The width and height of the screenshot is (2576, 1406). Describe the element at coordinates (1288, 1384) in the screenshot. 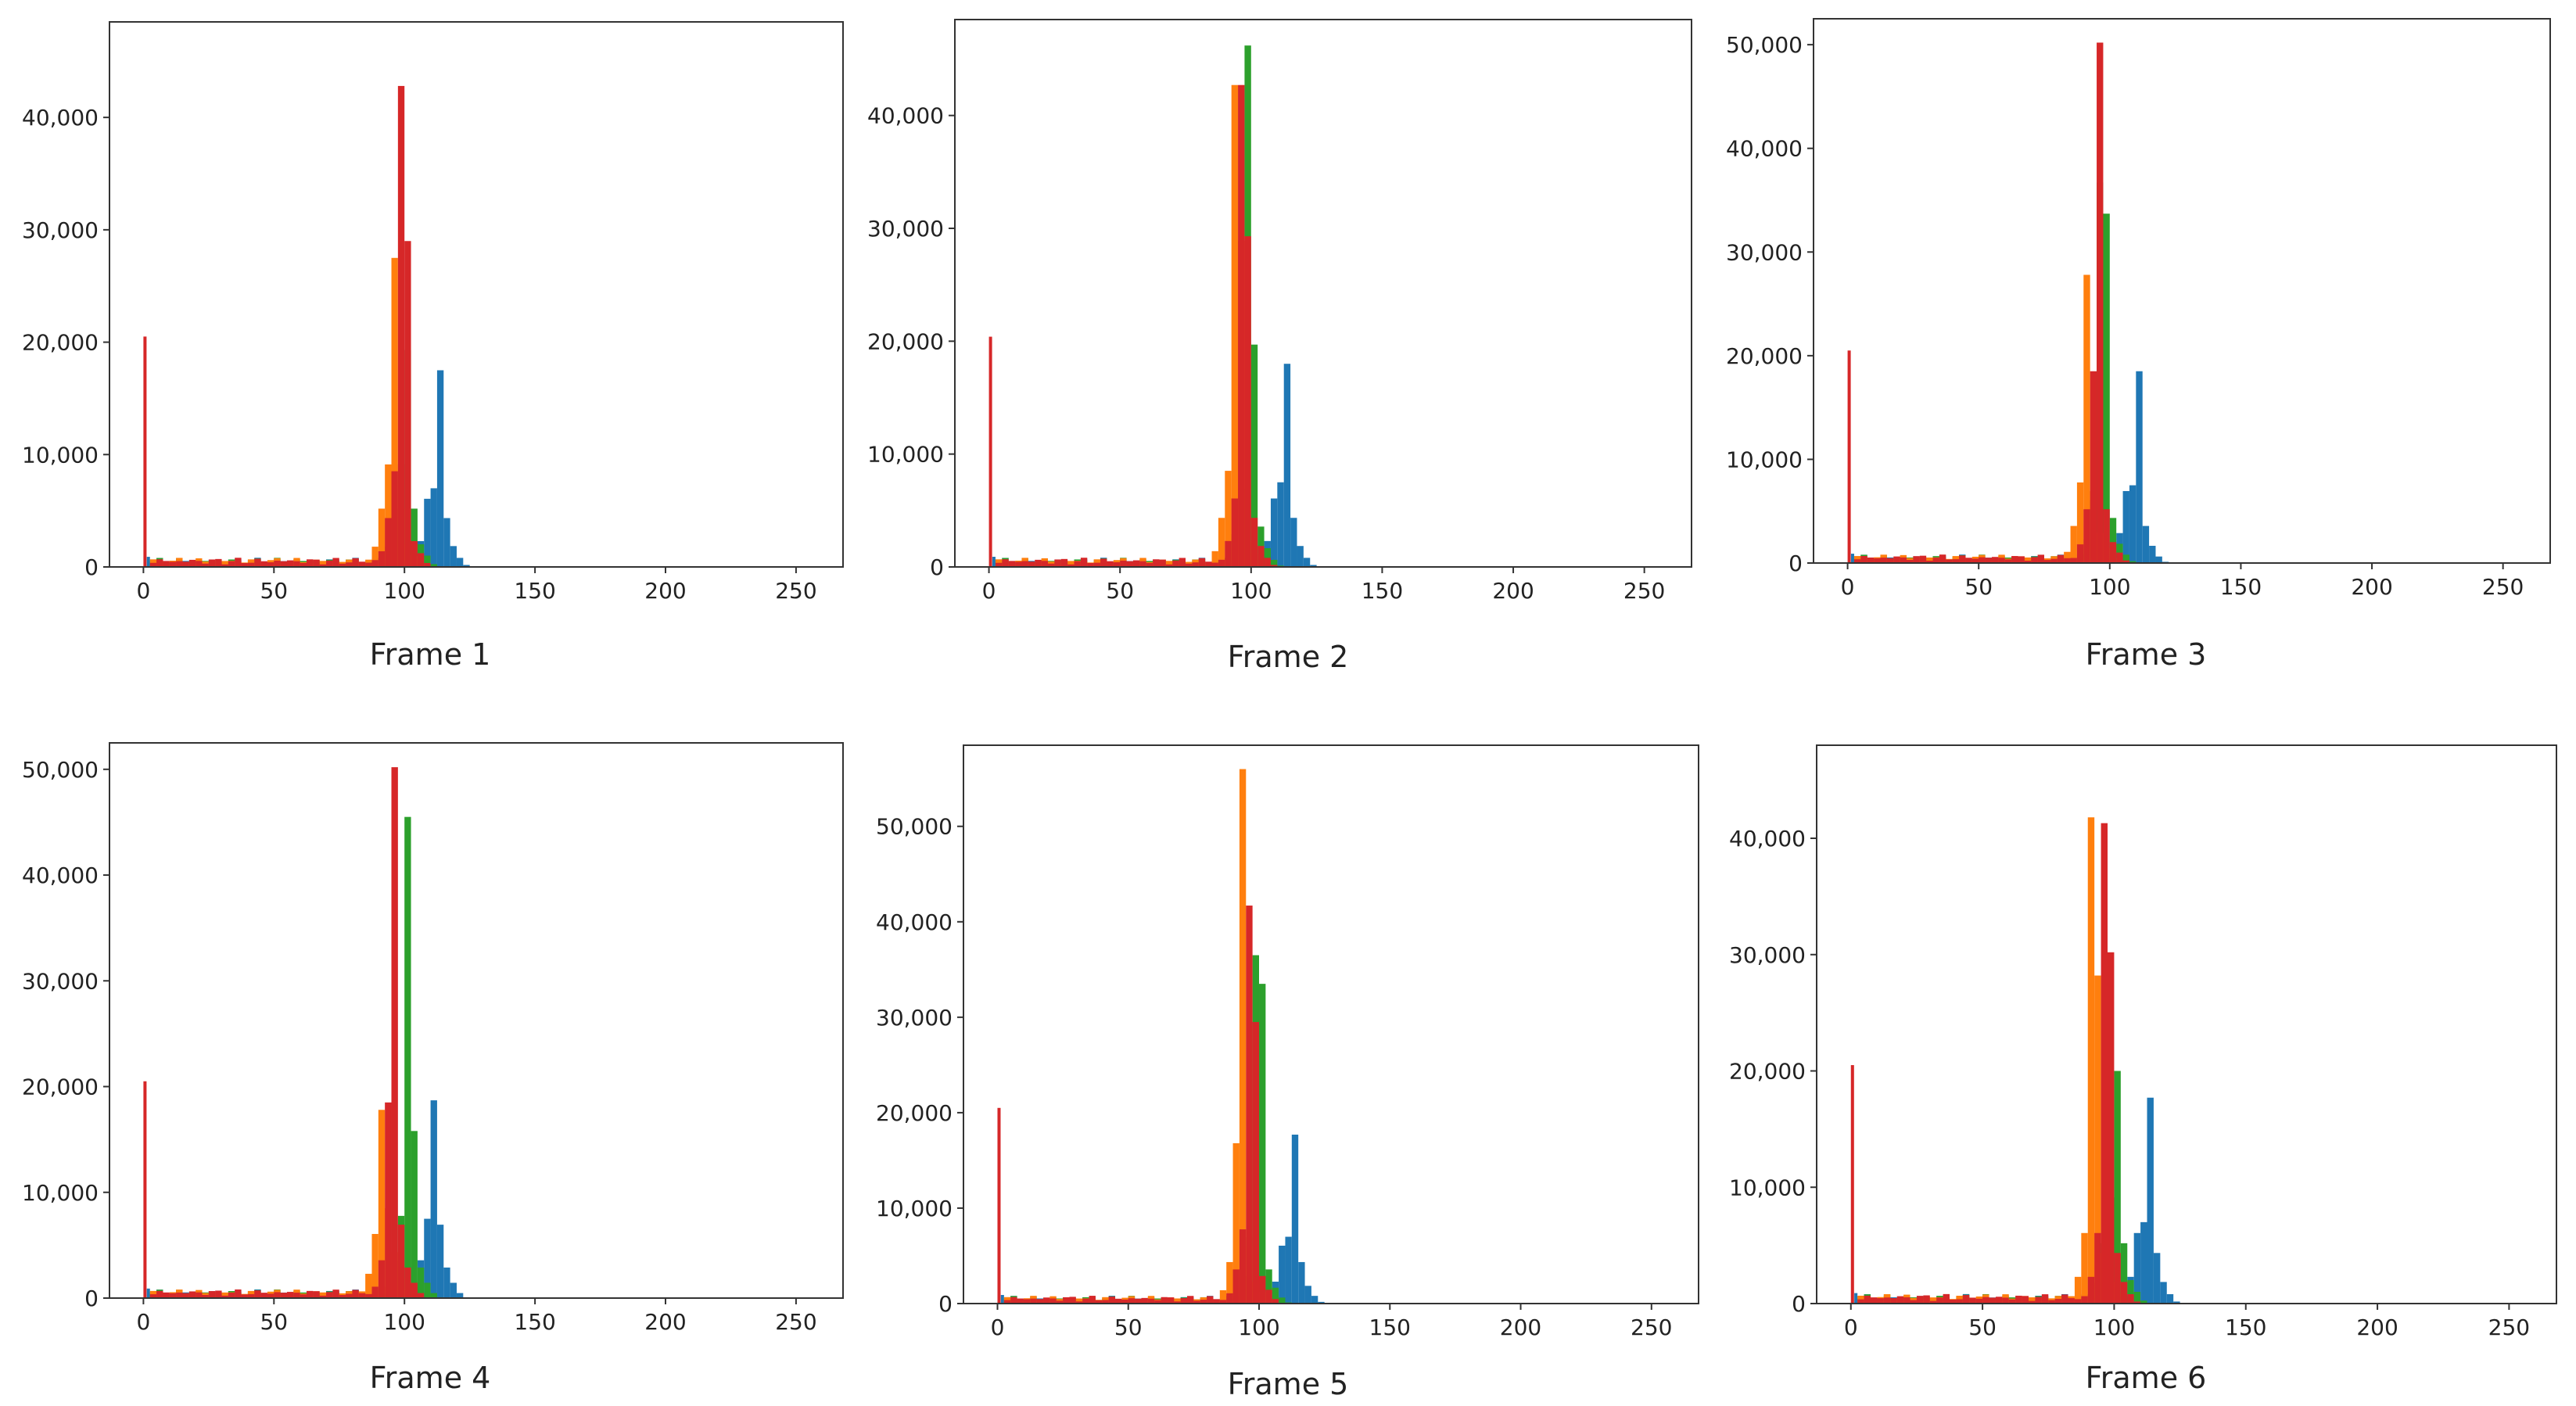

I see `chart-caption: Frame 5` at that location.